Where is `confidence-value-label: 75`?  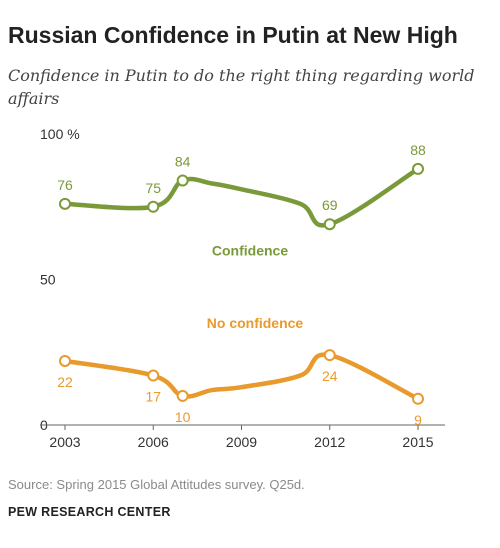
confidence-value-label: 75 is located at coordinates (153, 188).